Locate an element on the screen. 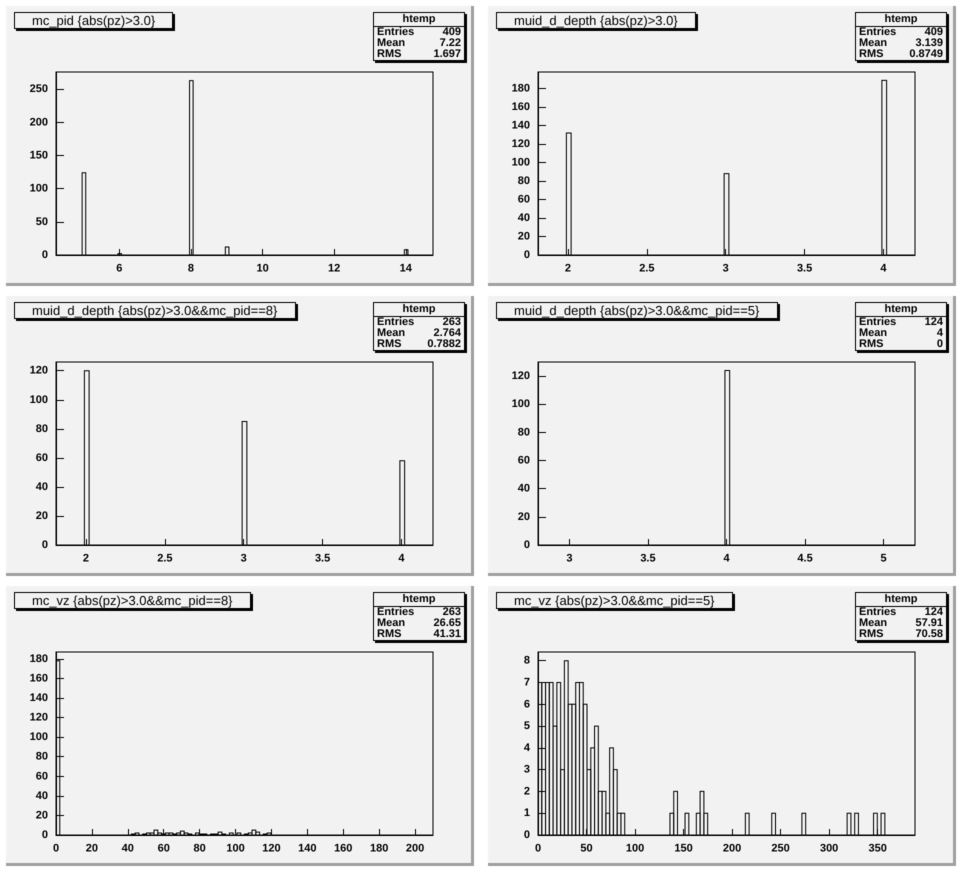 This screenshot has width=961, height=882. x-tick-label: 80 is located at coordinates (199, 848).